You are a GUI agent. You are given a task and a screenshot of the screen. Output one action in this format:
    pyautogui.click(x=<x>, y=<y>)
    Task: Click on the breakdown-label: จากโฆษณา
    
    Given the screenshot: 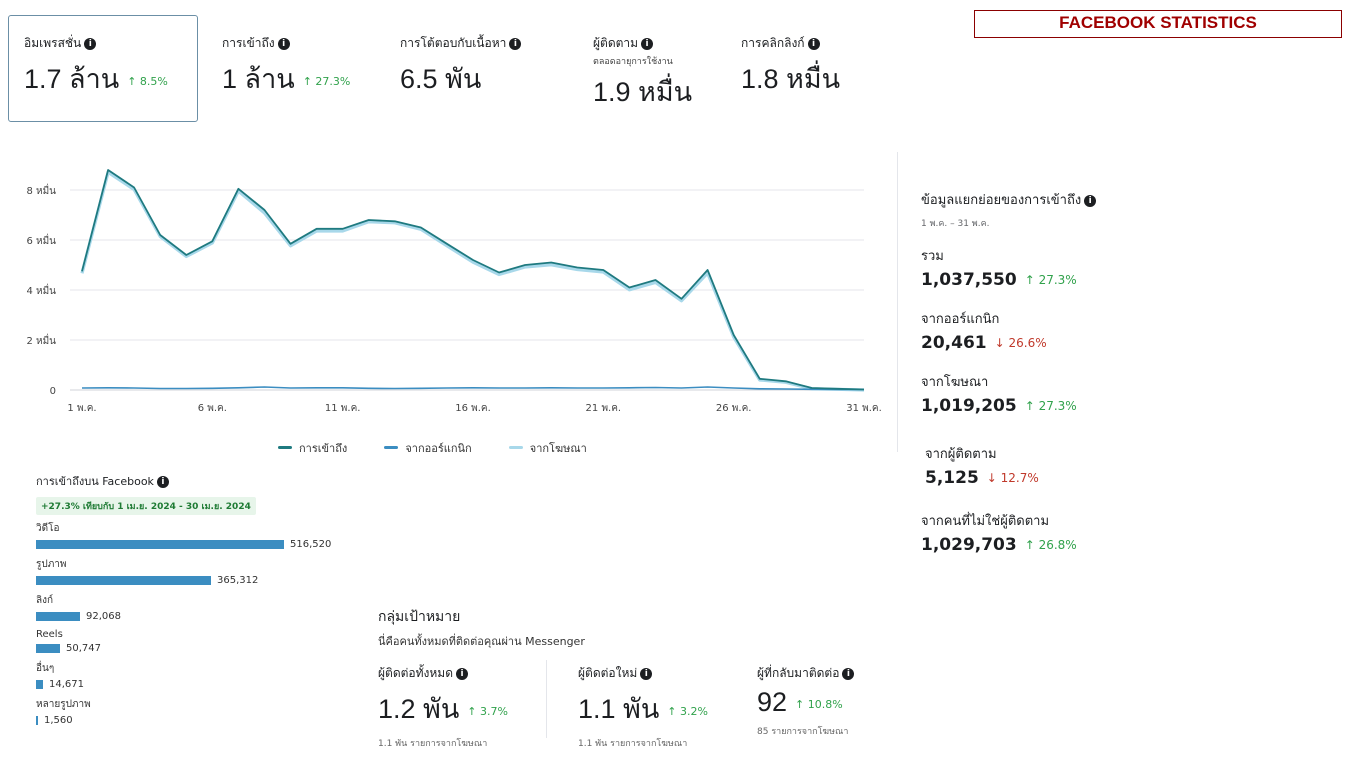 What is the action you would take?
    pyautogui.click(x=955, y=382)
    